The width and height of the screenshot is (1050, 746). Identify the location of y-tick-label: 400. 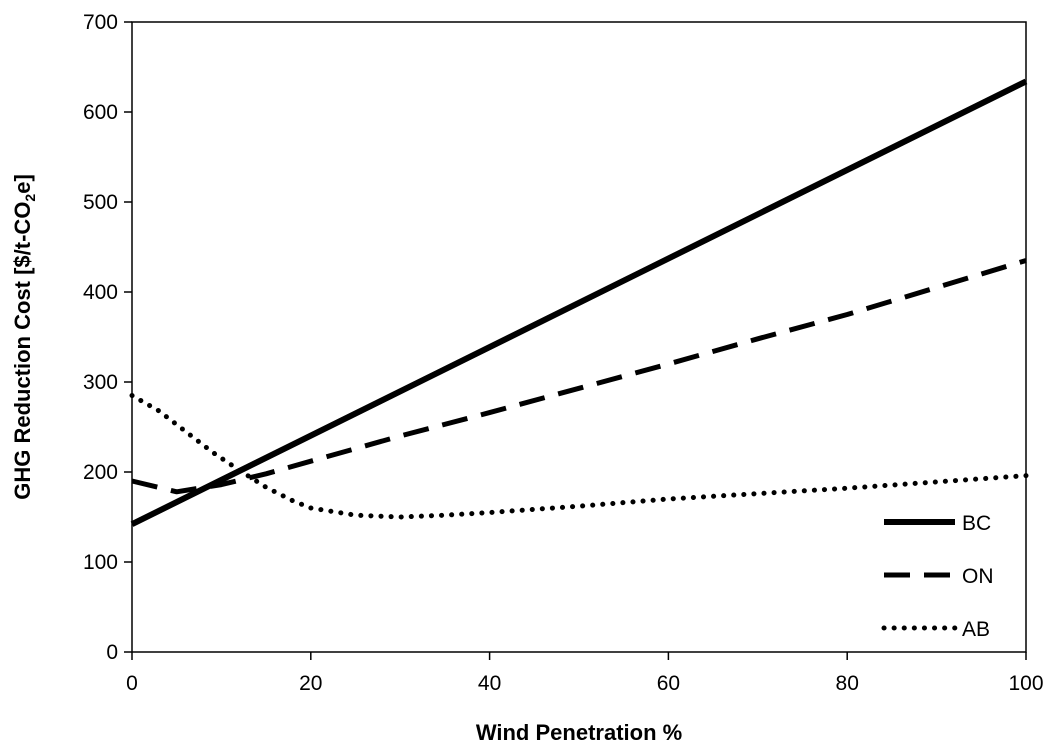
(100, 292).